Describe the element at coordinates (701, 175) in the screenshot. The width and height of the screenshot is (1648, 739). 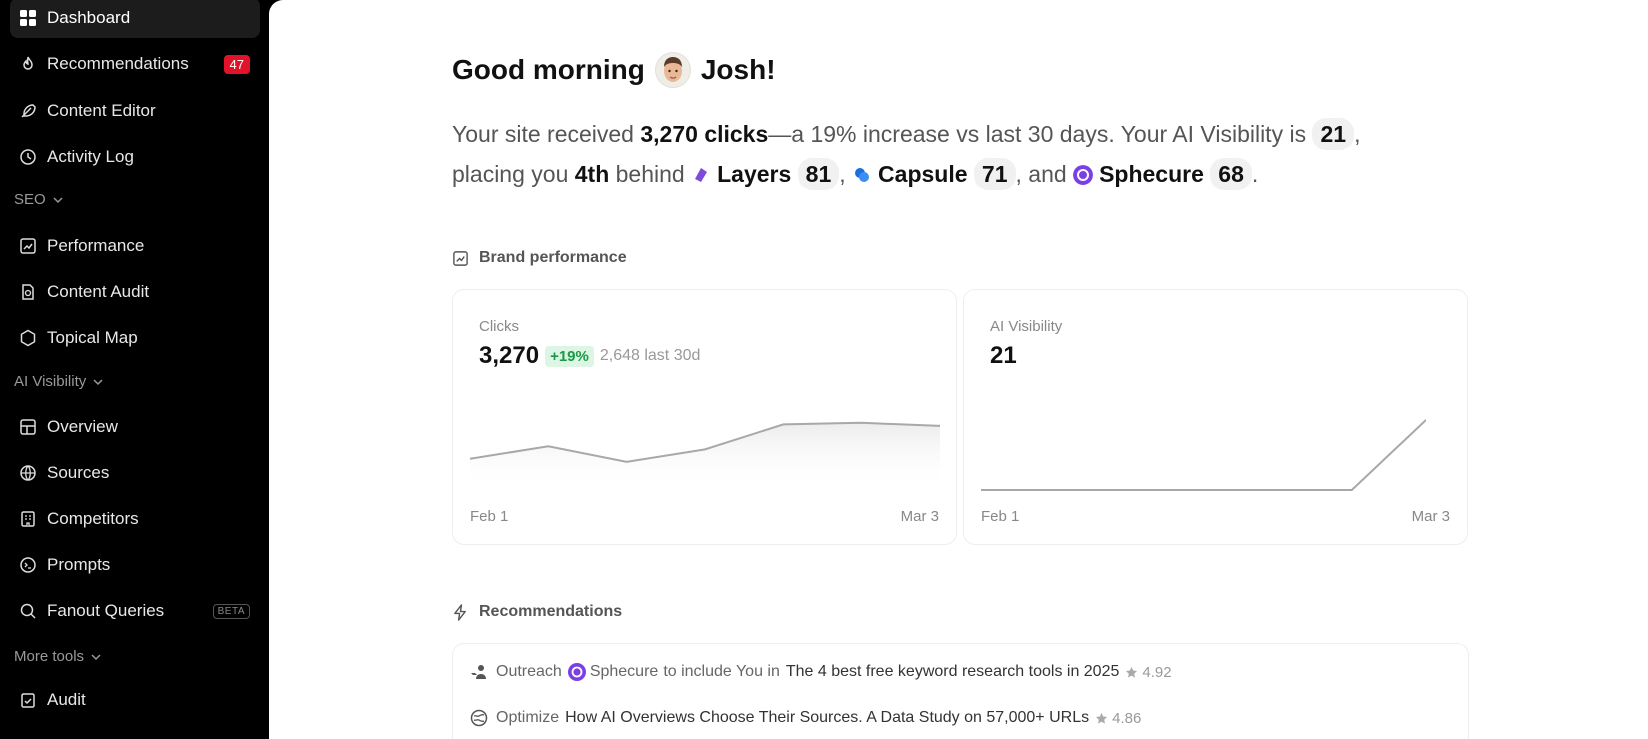
I see `layers-logo-icon` at that location.